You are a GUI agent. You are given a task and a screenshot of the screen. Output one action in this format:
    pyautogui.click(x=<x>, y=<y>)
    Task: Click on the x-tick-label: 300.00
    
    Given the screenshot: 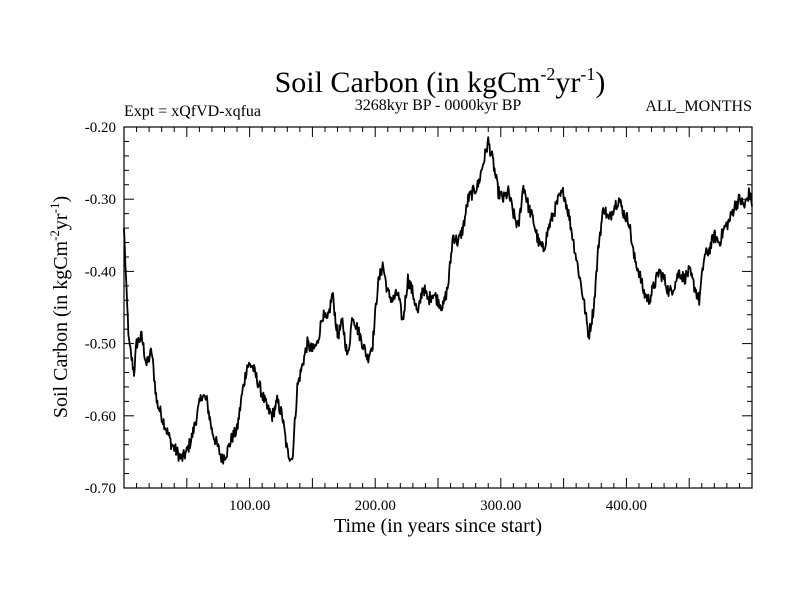 What is the action you would take?
    pyautogui.click(x=500, y=506)
    